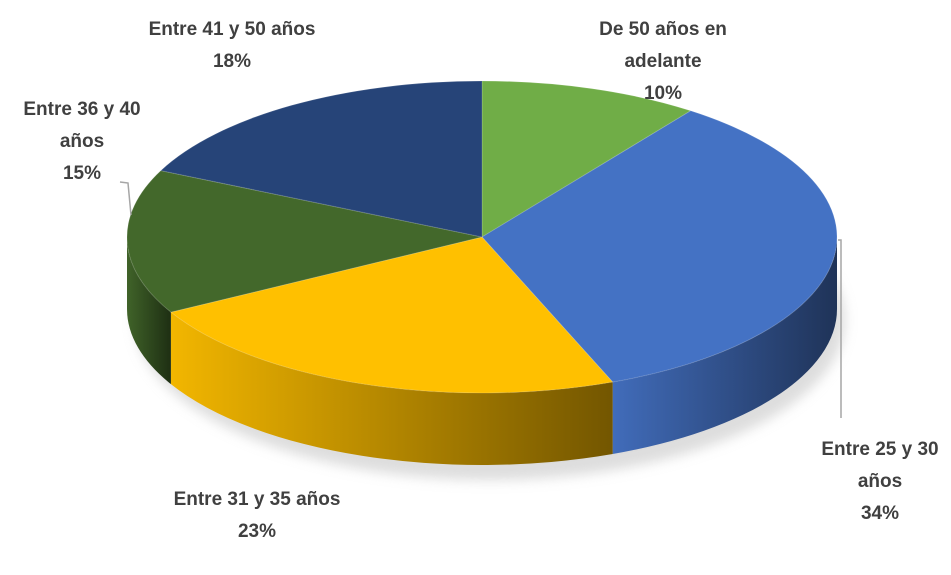 This screenshot has width=951, height=575. I want to click on value-label: 23%, so click(257, 531).